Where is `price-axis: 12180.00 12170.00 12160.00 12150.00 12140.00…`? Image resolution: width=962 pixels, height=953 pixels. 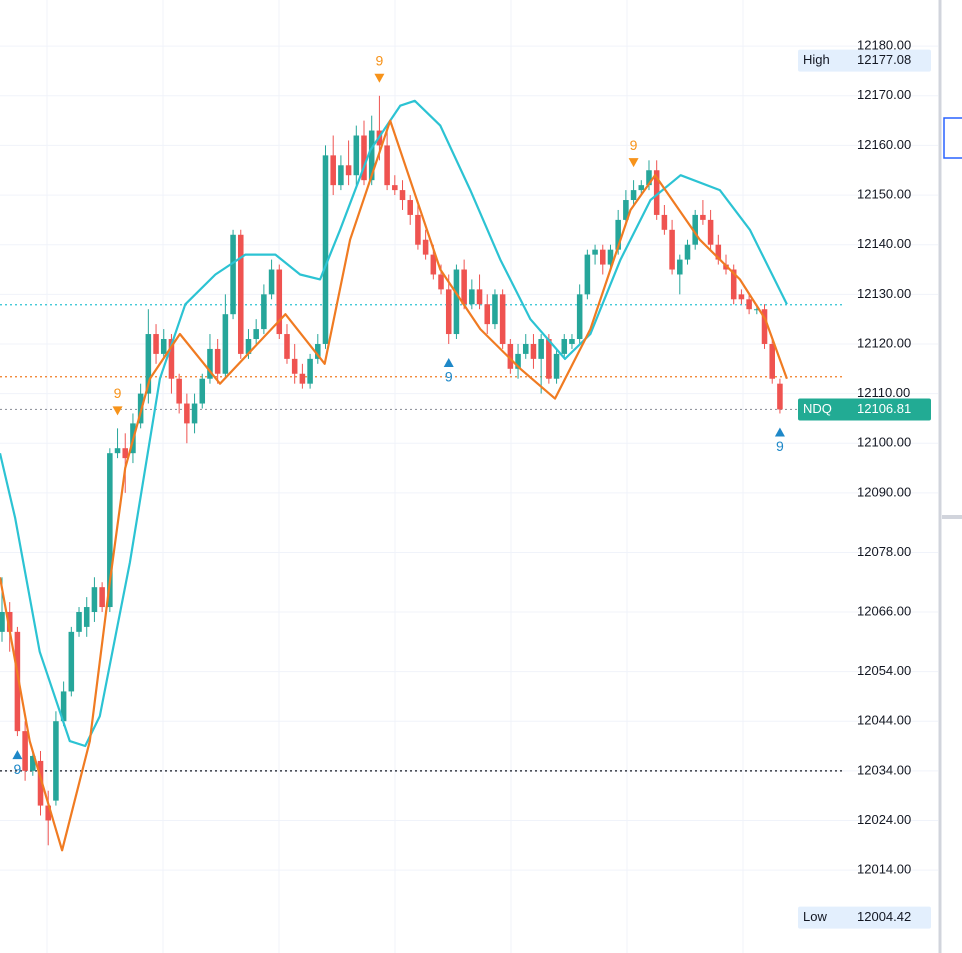 price-axis: 12180.00 12170.00 12160.00 12150.00 12140.00… is located at coordinates (864, 483).